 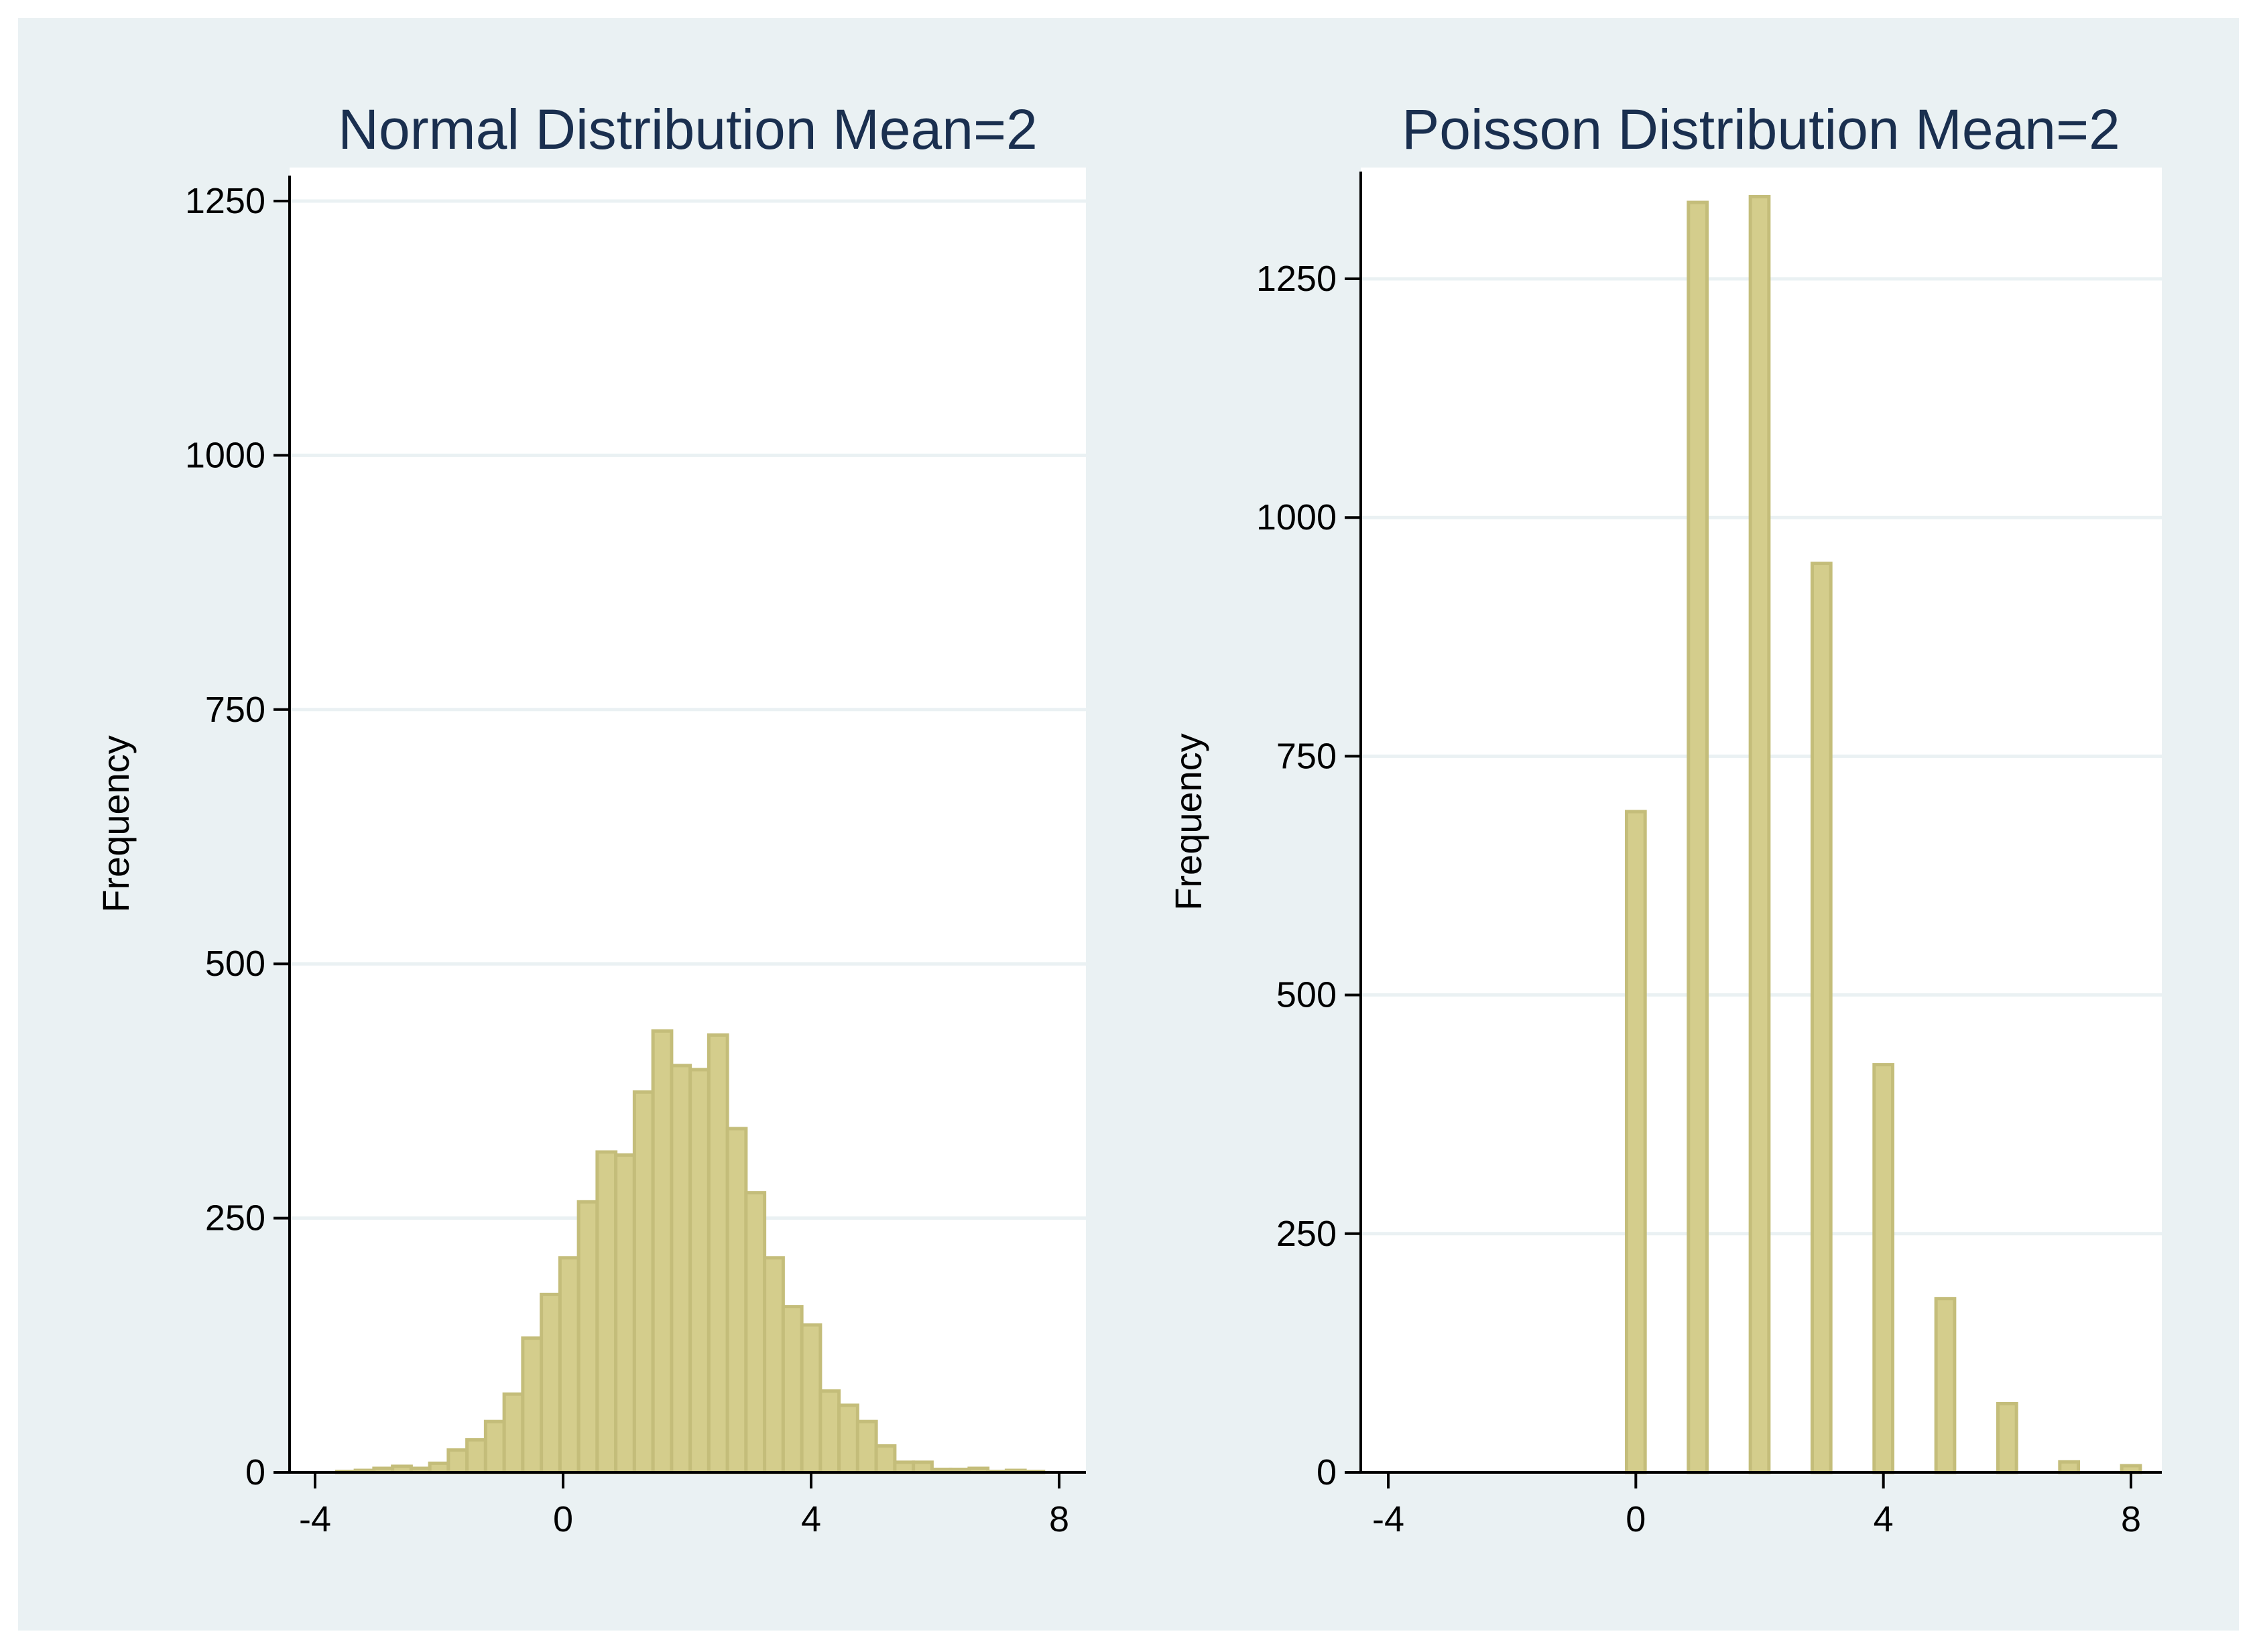 What do you see at coordinates (1761, 130) in the screenshot?
I see `chart-title: Poisson Distribution Mean=2` at bounding box center [1761, 130].